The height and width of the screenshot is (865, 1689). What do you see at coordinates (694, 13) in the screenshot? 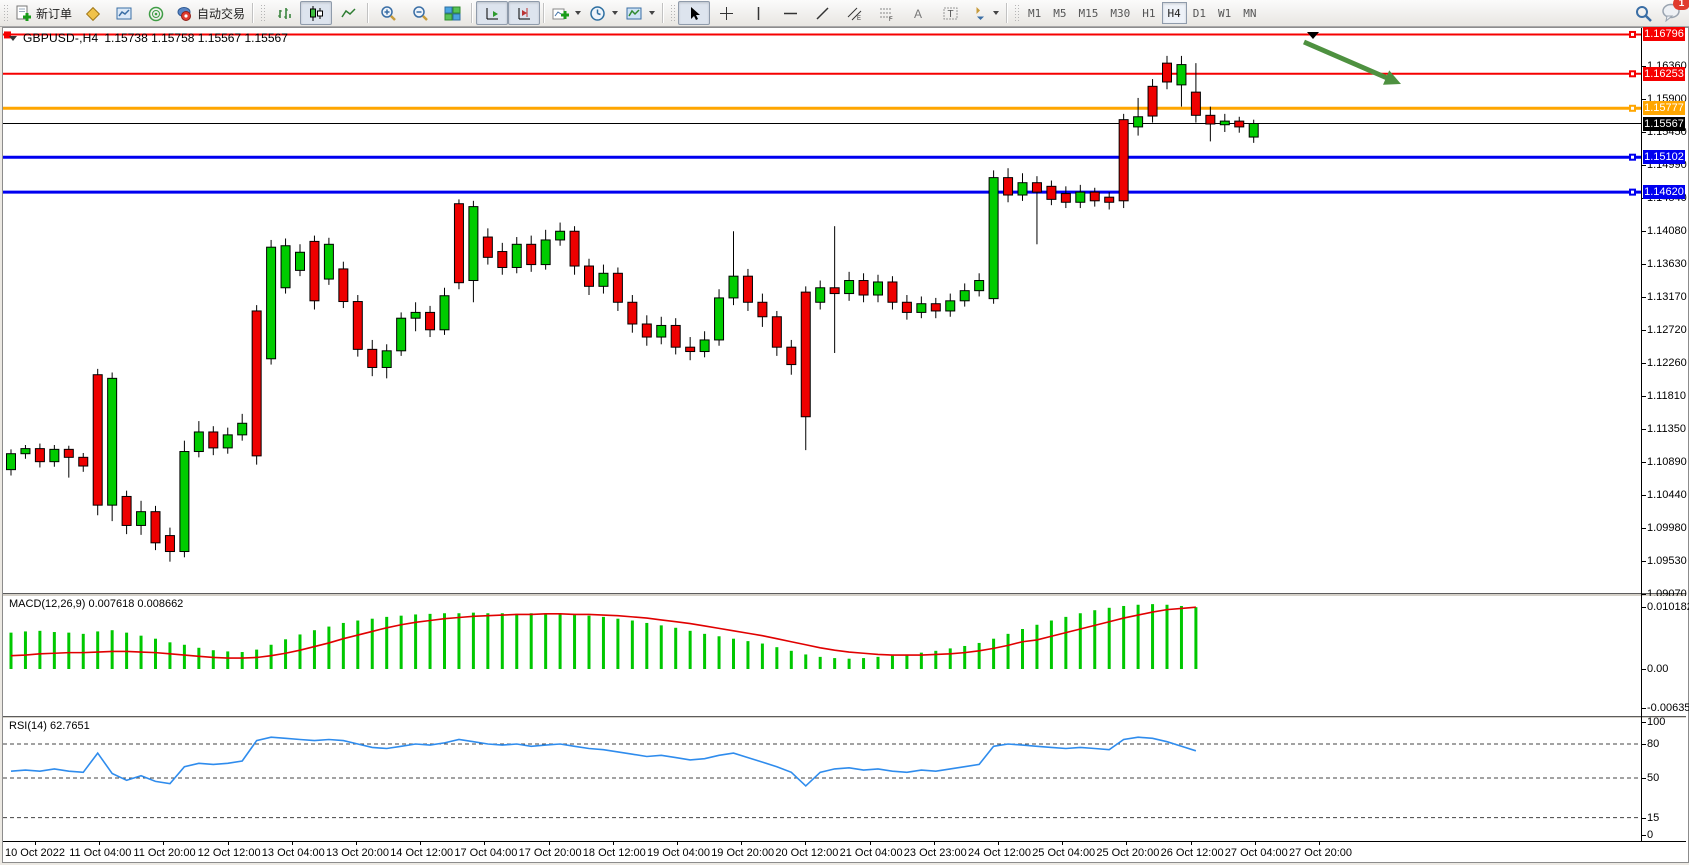
I see `cursor-button` at bounding box center [694, 13].